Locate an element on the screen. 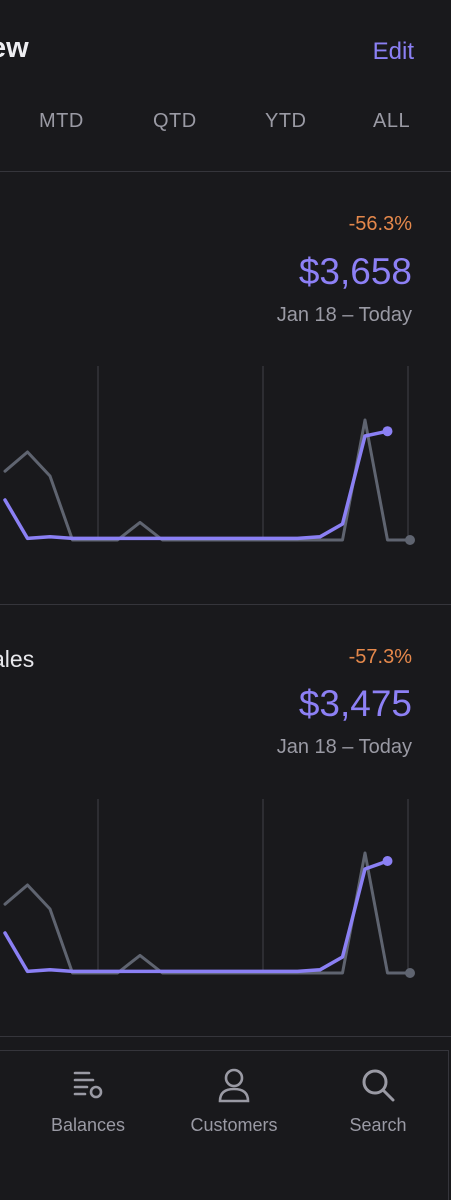 The width and height of the screenshot is (451, 1200). nav-customers: Customers is located at coordinates (234, 1100).